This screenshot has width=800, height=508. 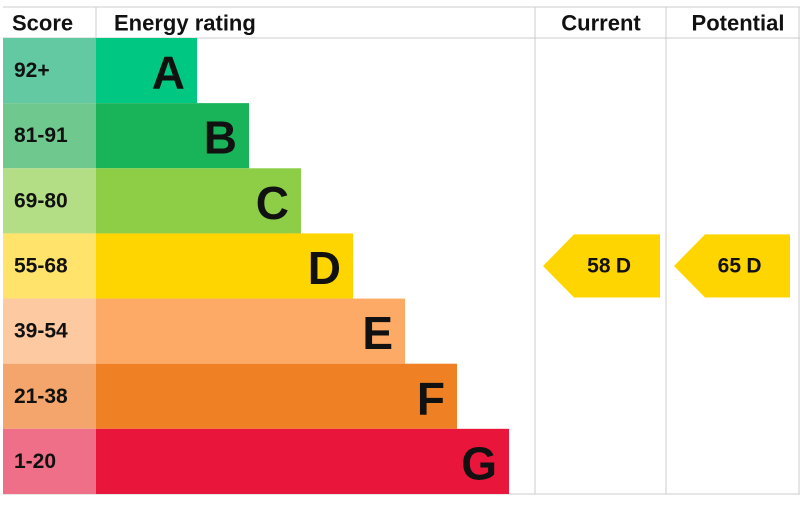 I want to click on header-rating: Energy rating, so click(x=185, y=23).